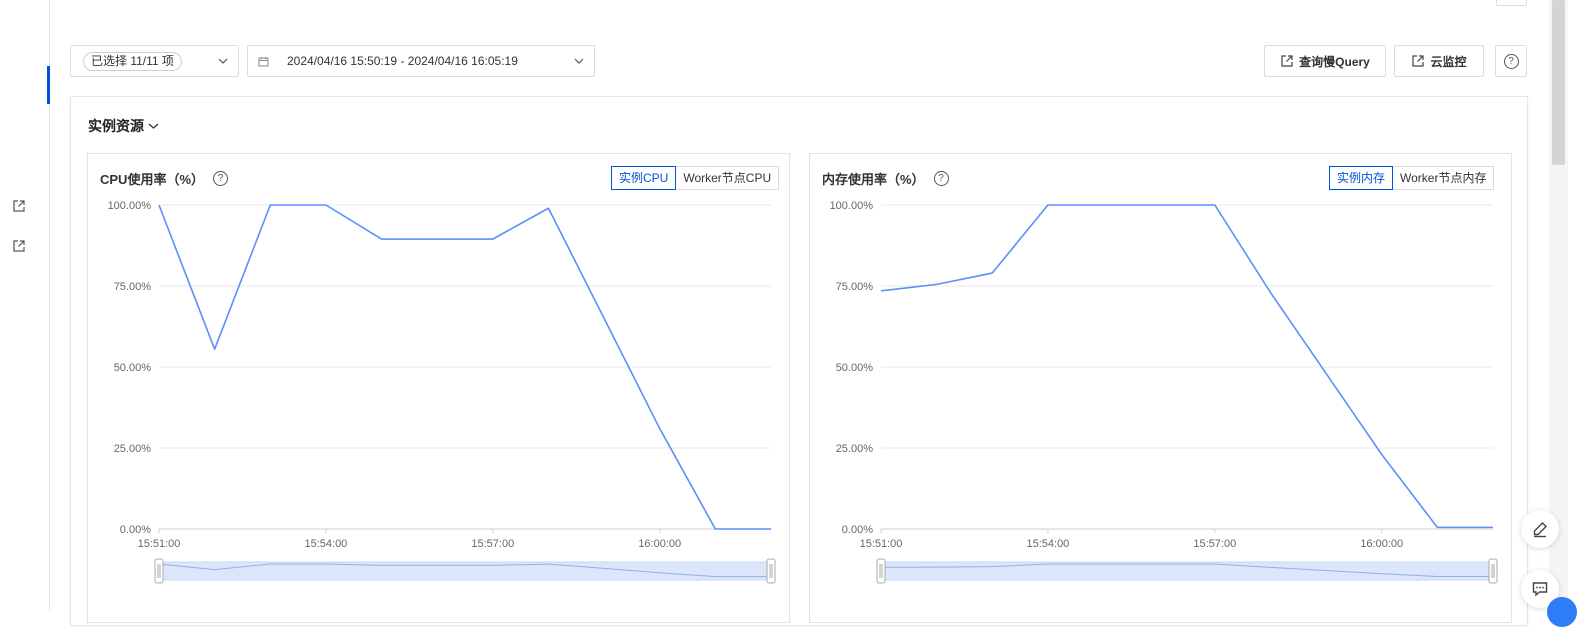 This screenshot has height=627, width=1579. I want to click on memory-title-text: 内存使用率（%）, so click(873, 178).